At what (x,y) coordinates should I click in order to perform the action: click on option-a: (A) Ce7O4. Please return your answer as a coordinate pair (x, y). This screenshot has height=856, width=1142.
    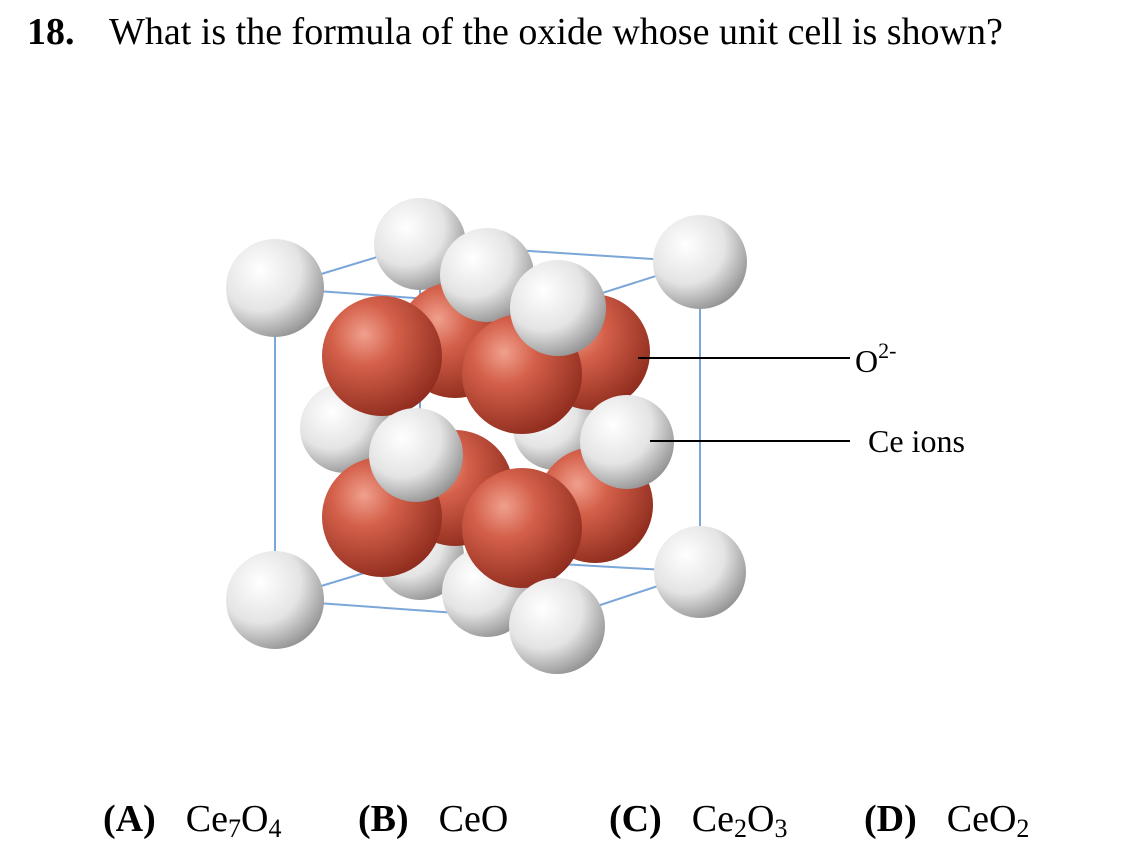
    Looking at the image, I should click on (192, 820).